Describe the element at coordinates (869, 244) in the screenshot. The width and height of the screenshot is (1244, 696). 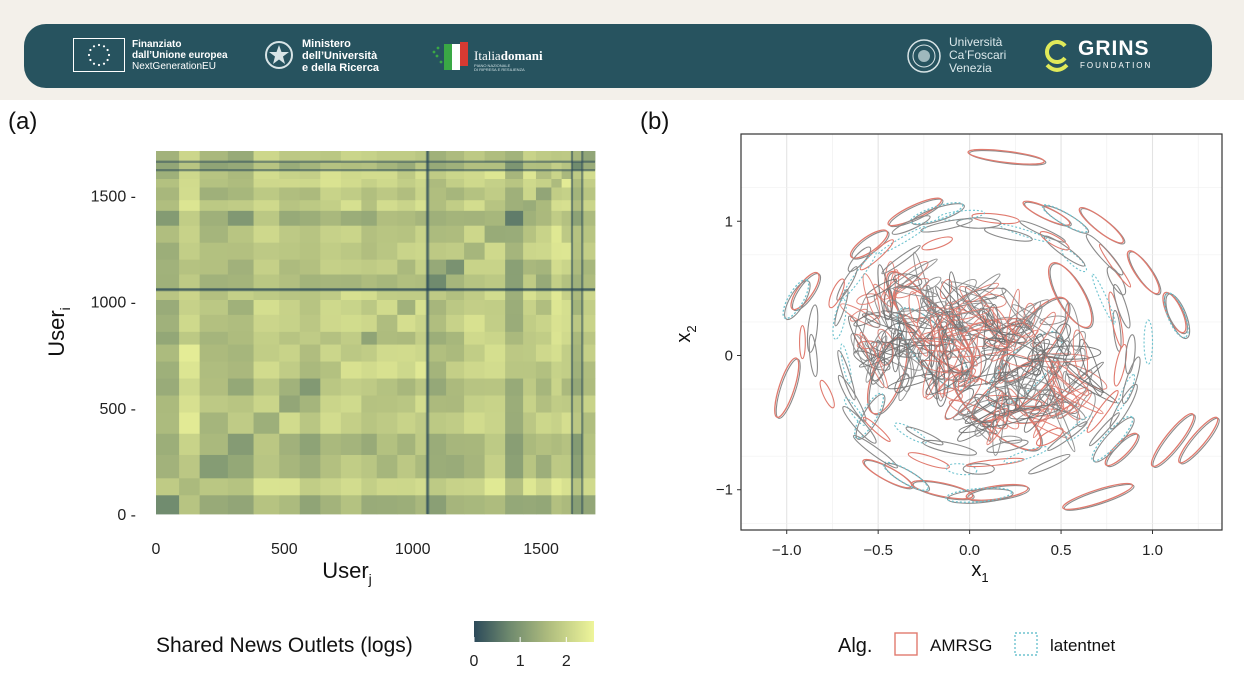
I see `ellipse-amrsg` at that location.